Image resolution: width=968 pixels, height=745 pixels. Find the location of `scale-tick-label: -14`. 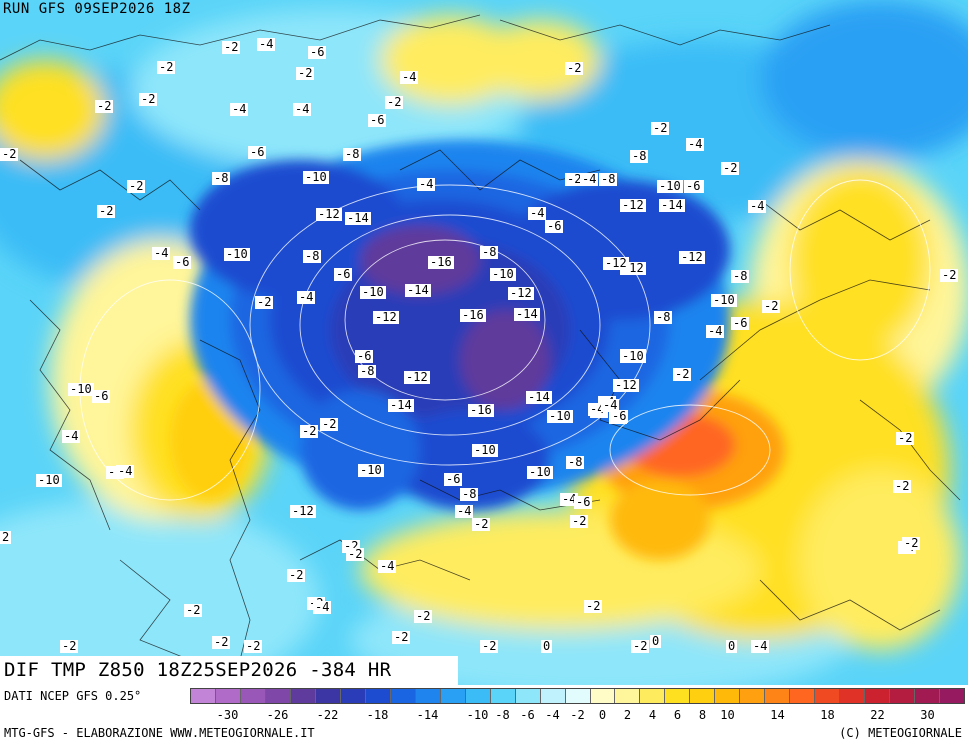

scale-tick-label: -14 is located at coordinates (427, 715).